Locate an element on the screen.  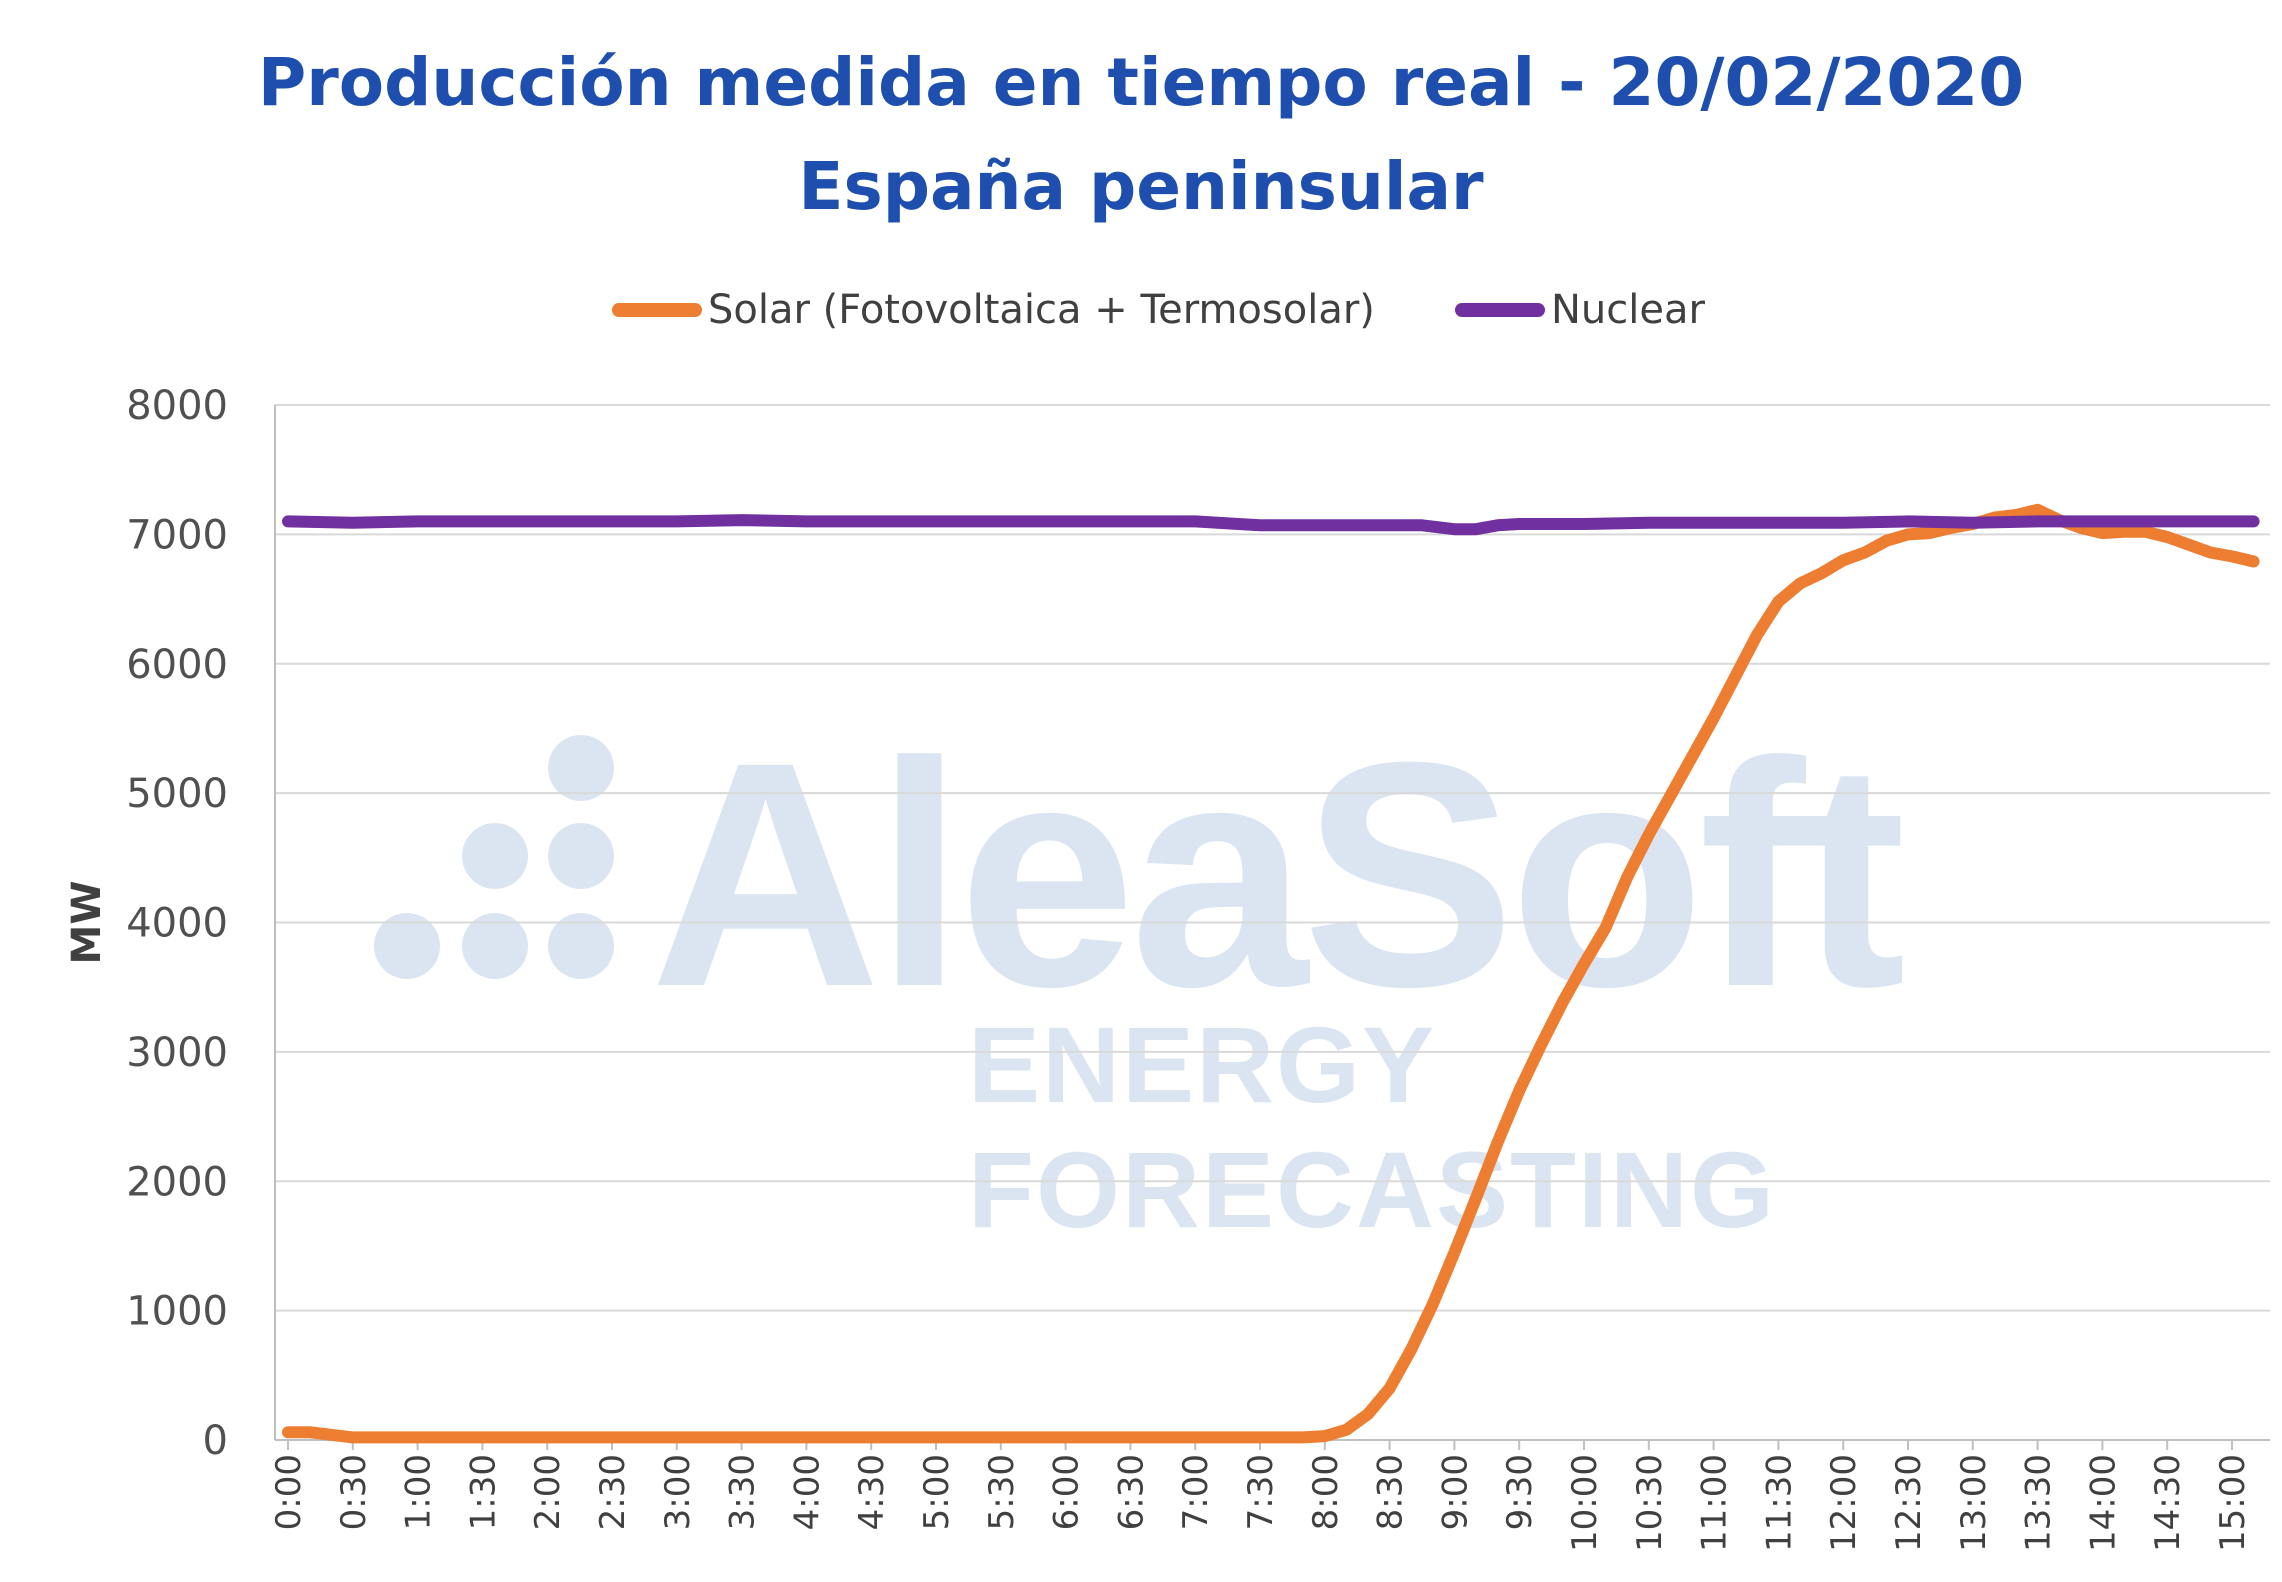
x-tick-label: 10:30 is located at coordinates (1650, 1503).